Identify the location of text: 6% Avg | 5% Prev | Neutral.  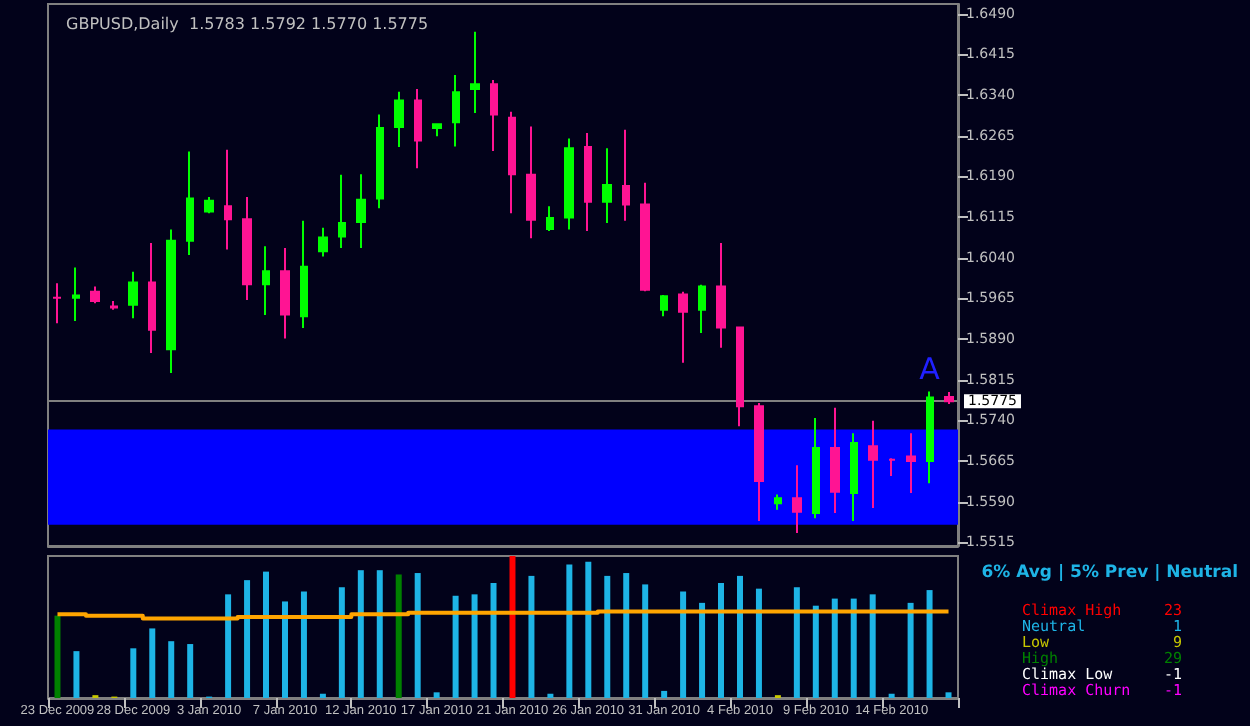
(1110, 573).